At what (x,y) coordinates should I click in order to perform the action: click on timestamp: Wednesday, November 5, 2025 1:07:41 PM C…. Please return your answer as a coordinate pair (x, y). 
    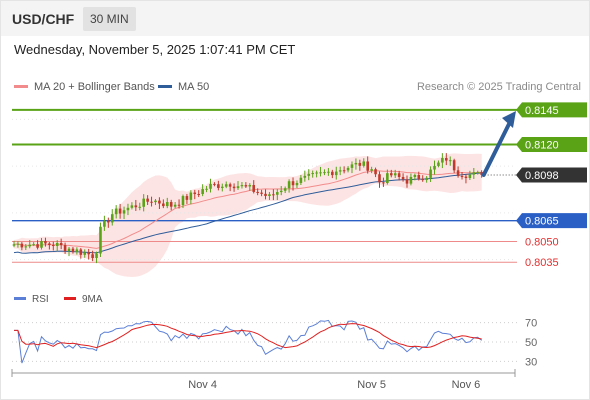
    Looking at the image, I should click on (155, 49).